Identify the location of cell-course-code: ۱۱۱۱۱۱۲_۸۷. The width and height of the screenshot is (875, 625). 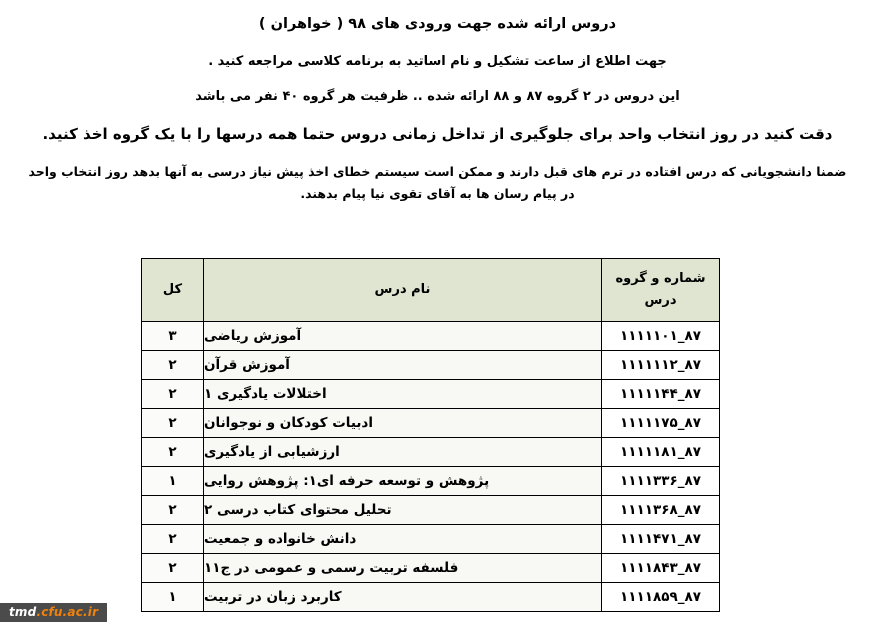
(660, 365).